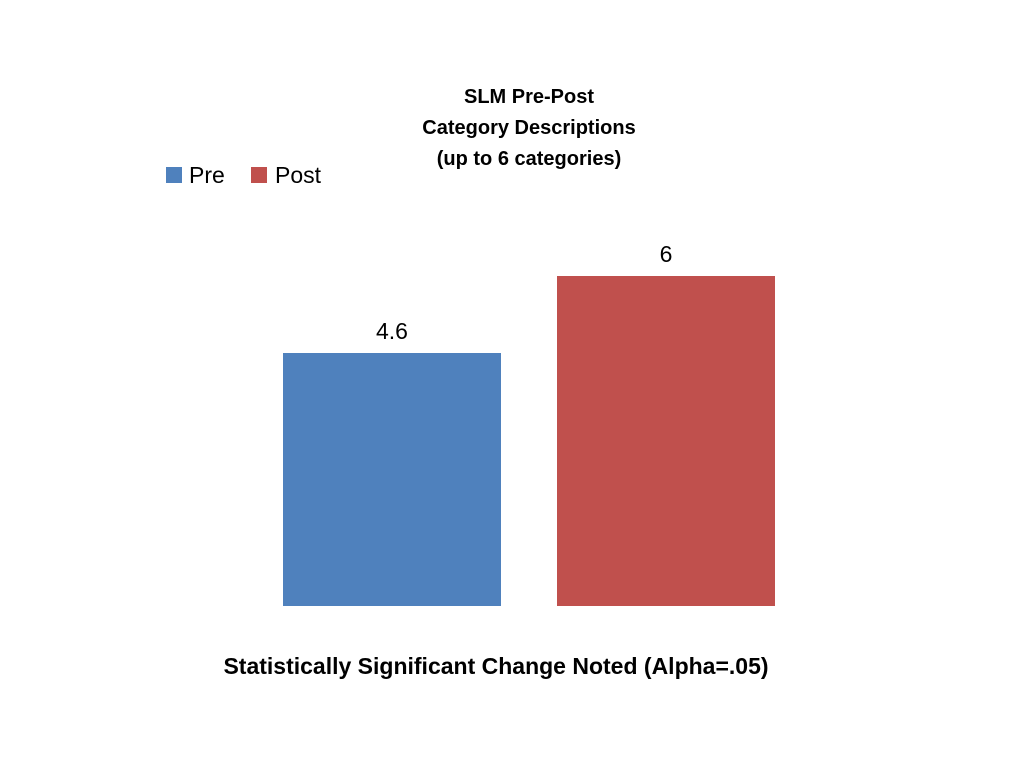  I want to click on chart-title-line-1: SLM Pre-Post, so click(529, 97).